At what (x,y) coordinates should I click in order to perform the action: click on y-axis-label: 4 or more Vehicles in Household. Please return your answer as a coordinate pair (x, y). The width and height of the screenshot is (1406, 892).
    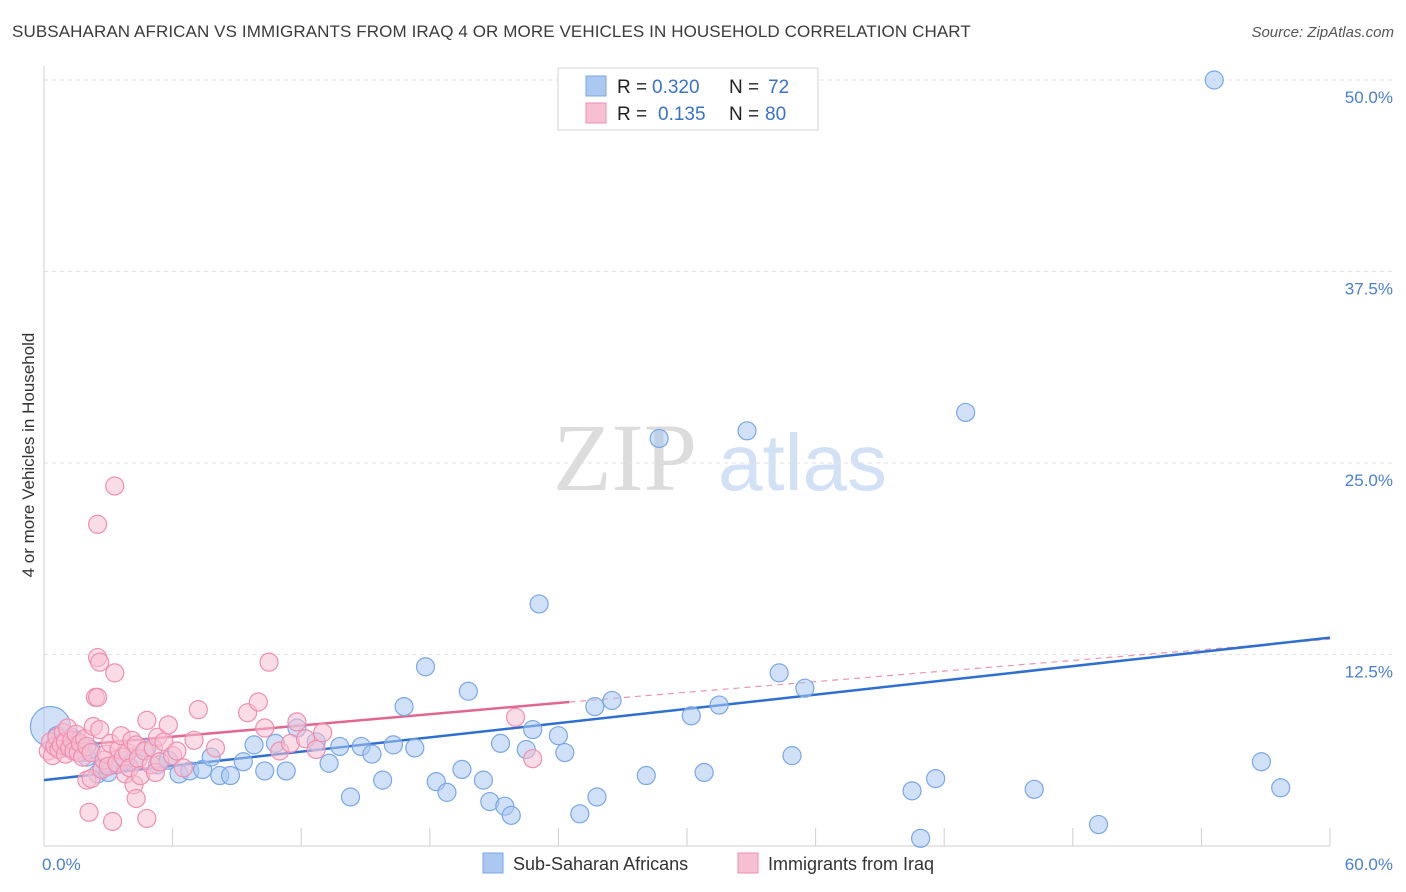
    Looking at the image, I should click on (28, 455).